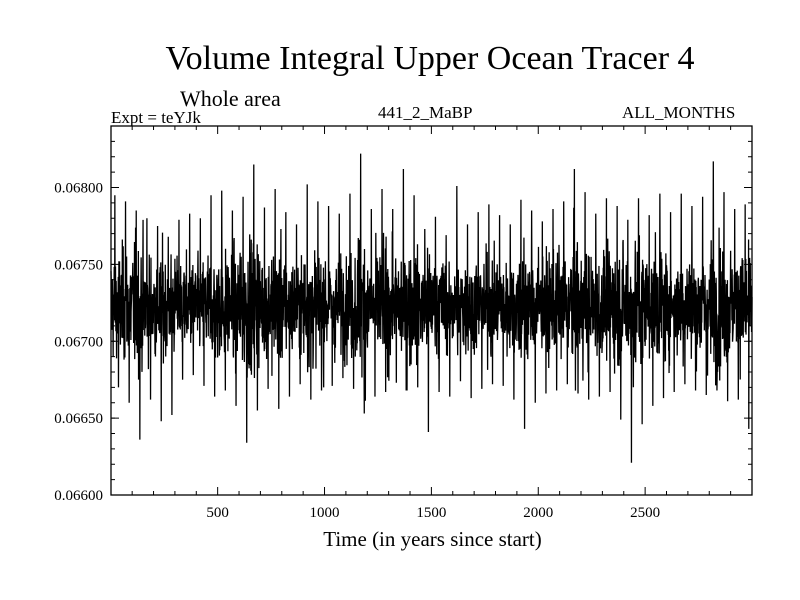 This screenshot has height=600, width=800. Describe the element at coordinates (78, 265) in the screenshot. I see `y-tick-label: 0.06750` at that location.